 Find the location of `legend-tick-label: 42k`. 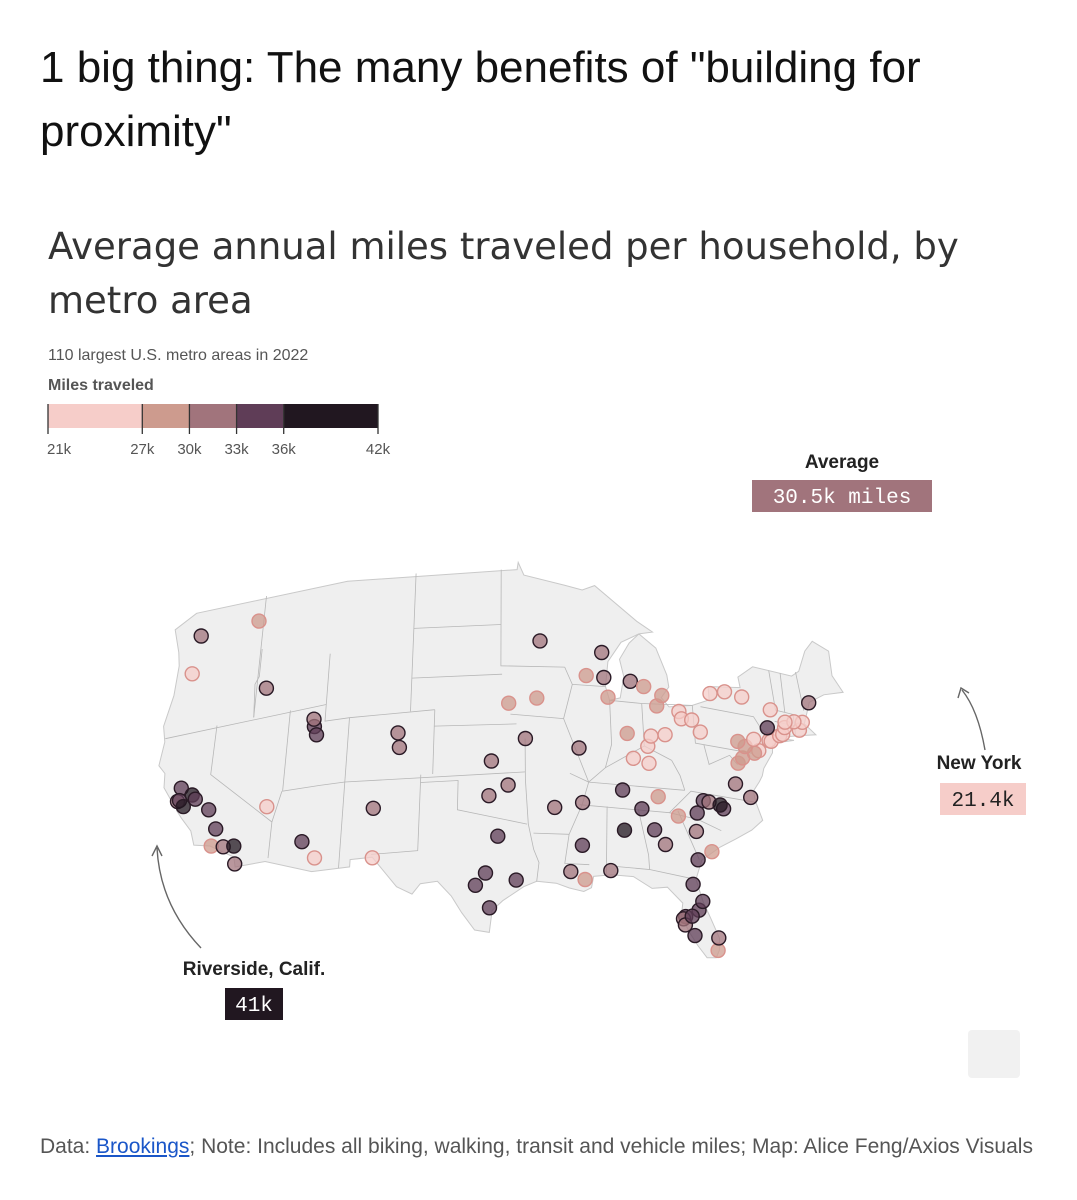

legend-tick-label: 42k is located at coordinates (378, 449).